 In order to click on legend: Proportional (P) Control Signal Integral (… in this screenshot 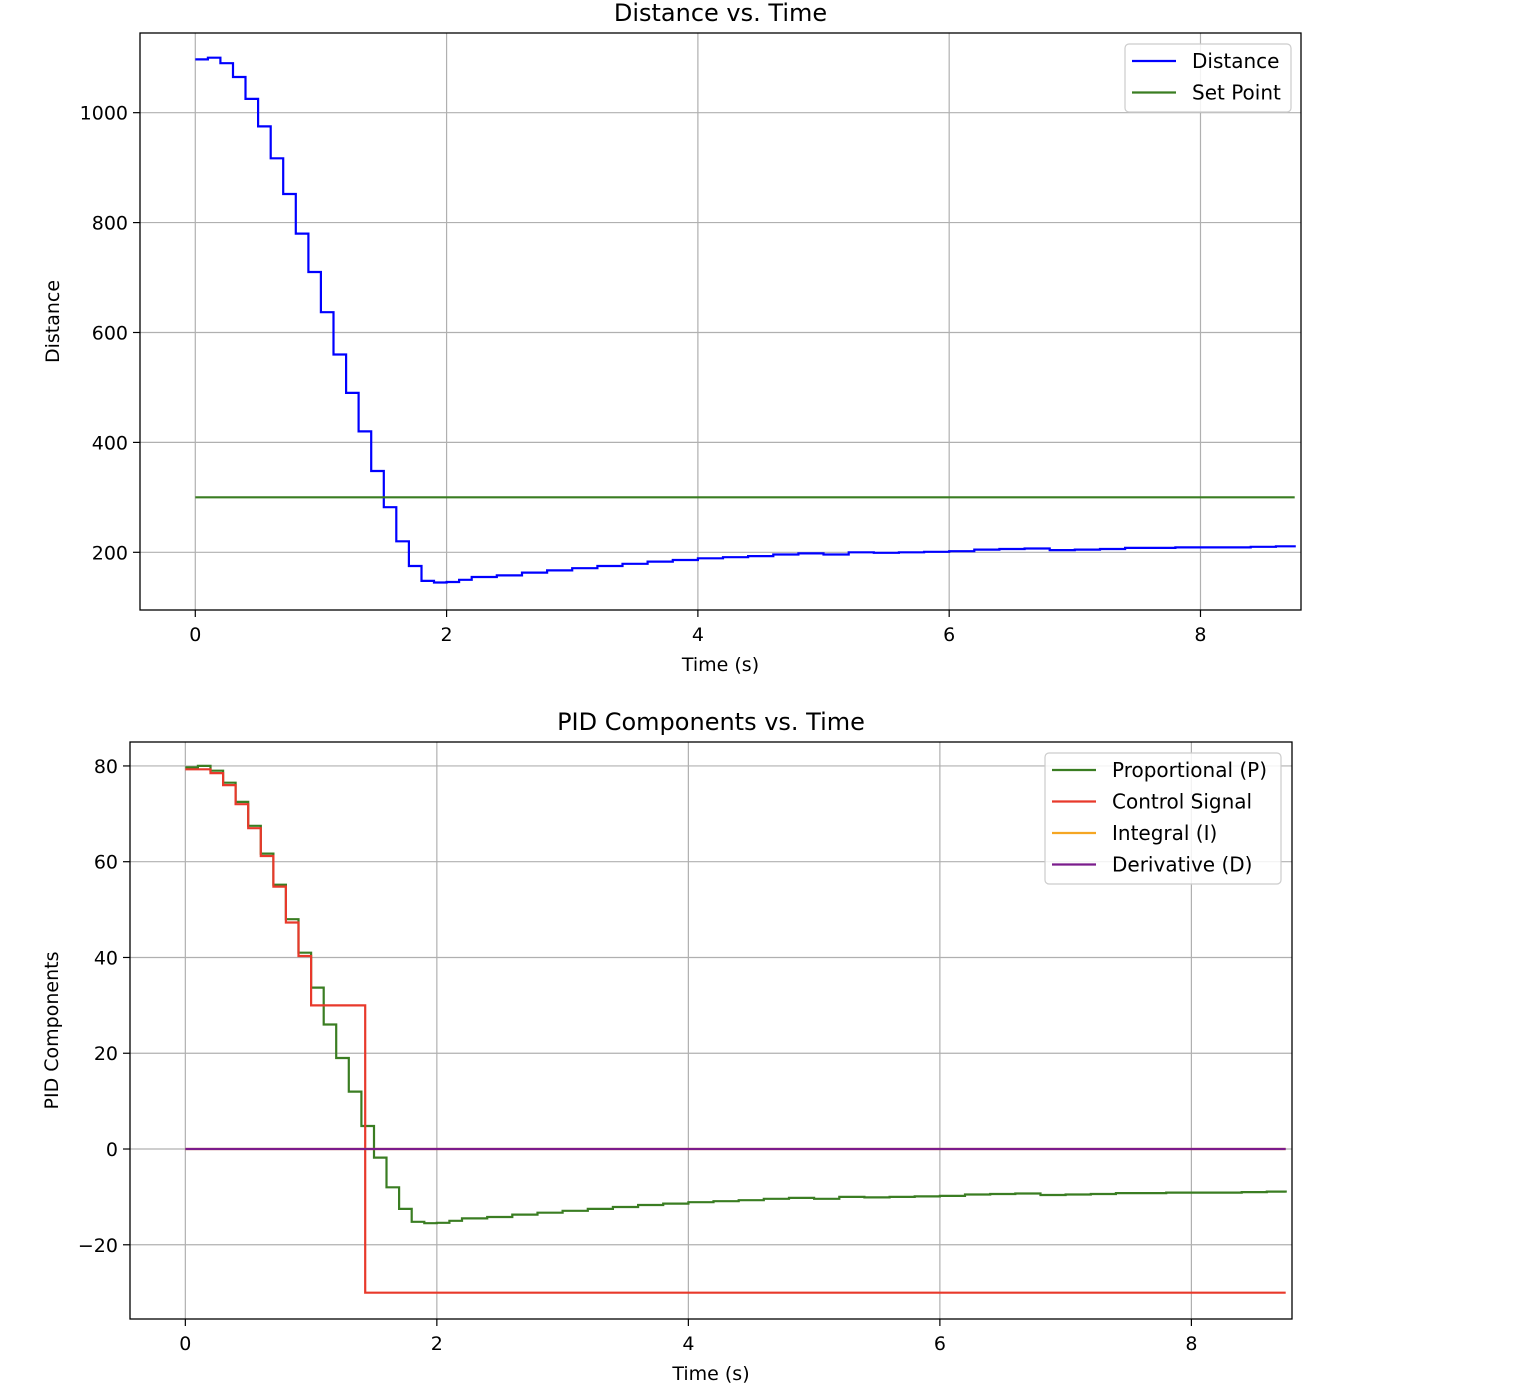, I will do `click(1163, 818)`.